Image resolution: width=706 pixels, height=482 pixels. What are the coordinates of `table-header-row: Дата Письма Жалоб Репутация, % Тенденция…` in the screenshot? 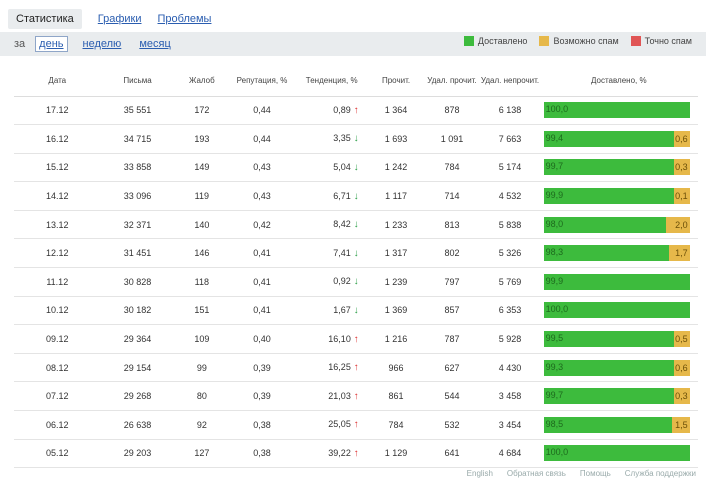 It's located at (356, 81).